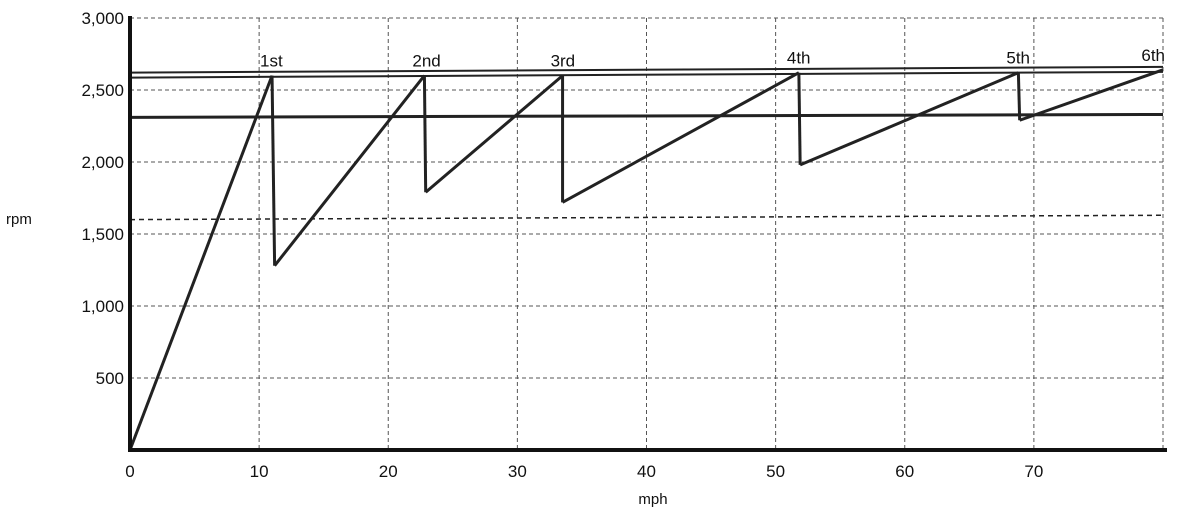 This screenshot has width=1185, height=518. Describe the element at coordinates (646, 471) in the screenshot. I see `x-tick-label-4: 40` at that location.